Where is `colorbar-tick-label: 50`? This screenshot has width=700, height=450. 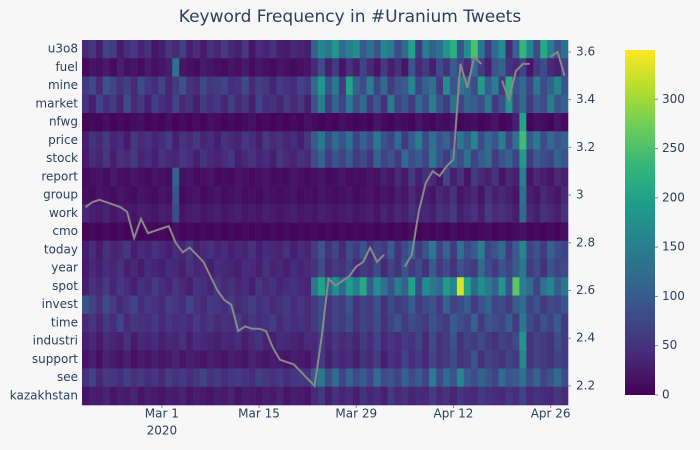 colorbar-tick-label: 50 is located at coordinates (669, 345).